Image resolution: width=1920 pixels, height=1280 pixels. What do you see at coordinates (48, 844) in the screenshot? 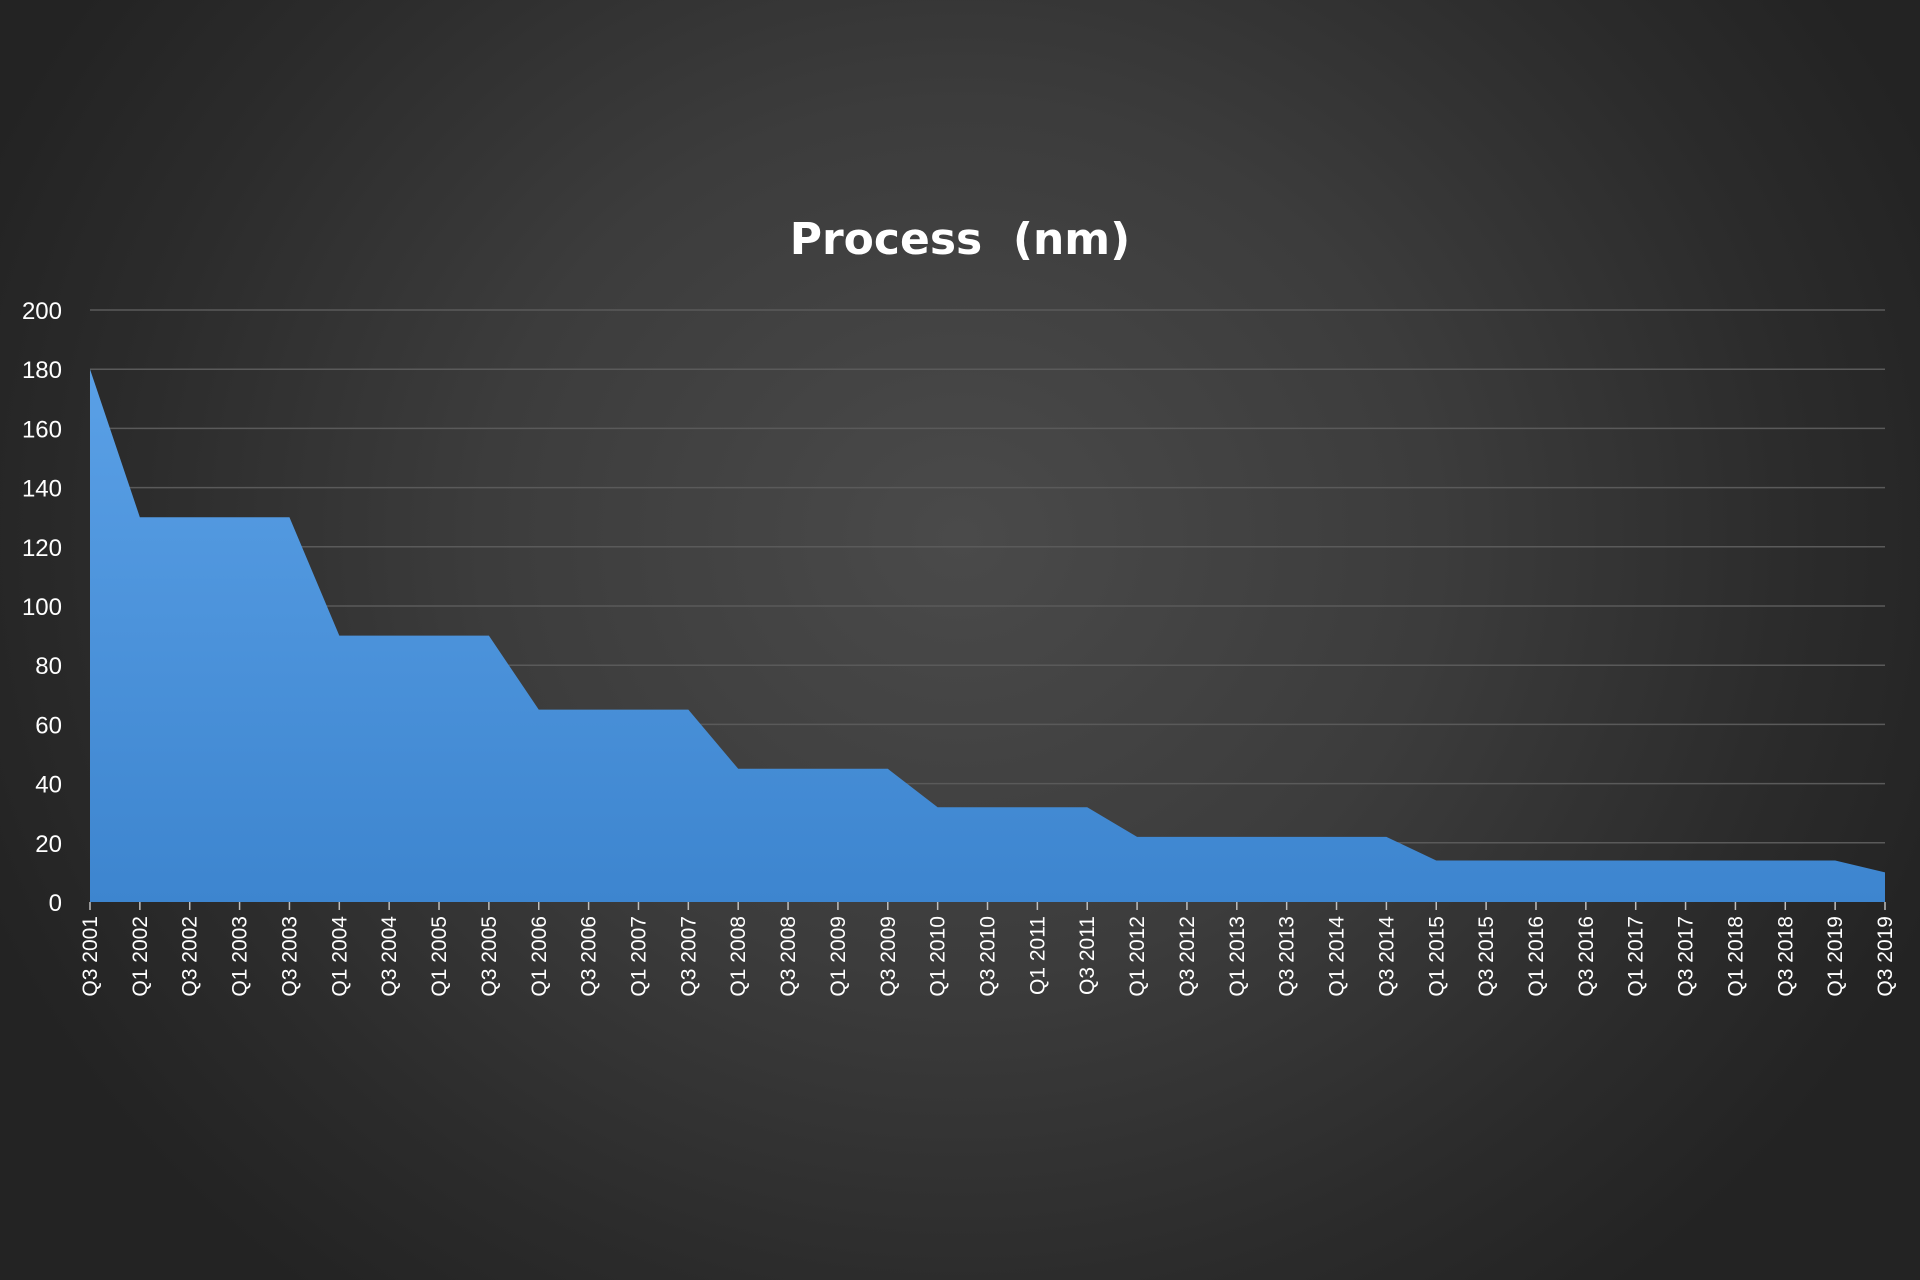
I see `y-tick-label: 20` at bounding box center [48, 844].